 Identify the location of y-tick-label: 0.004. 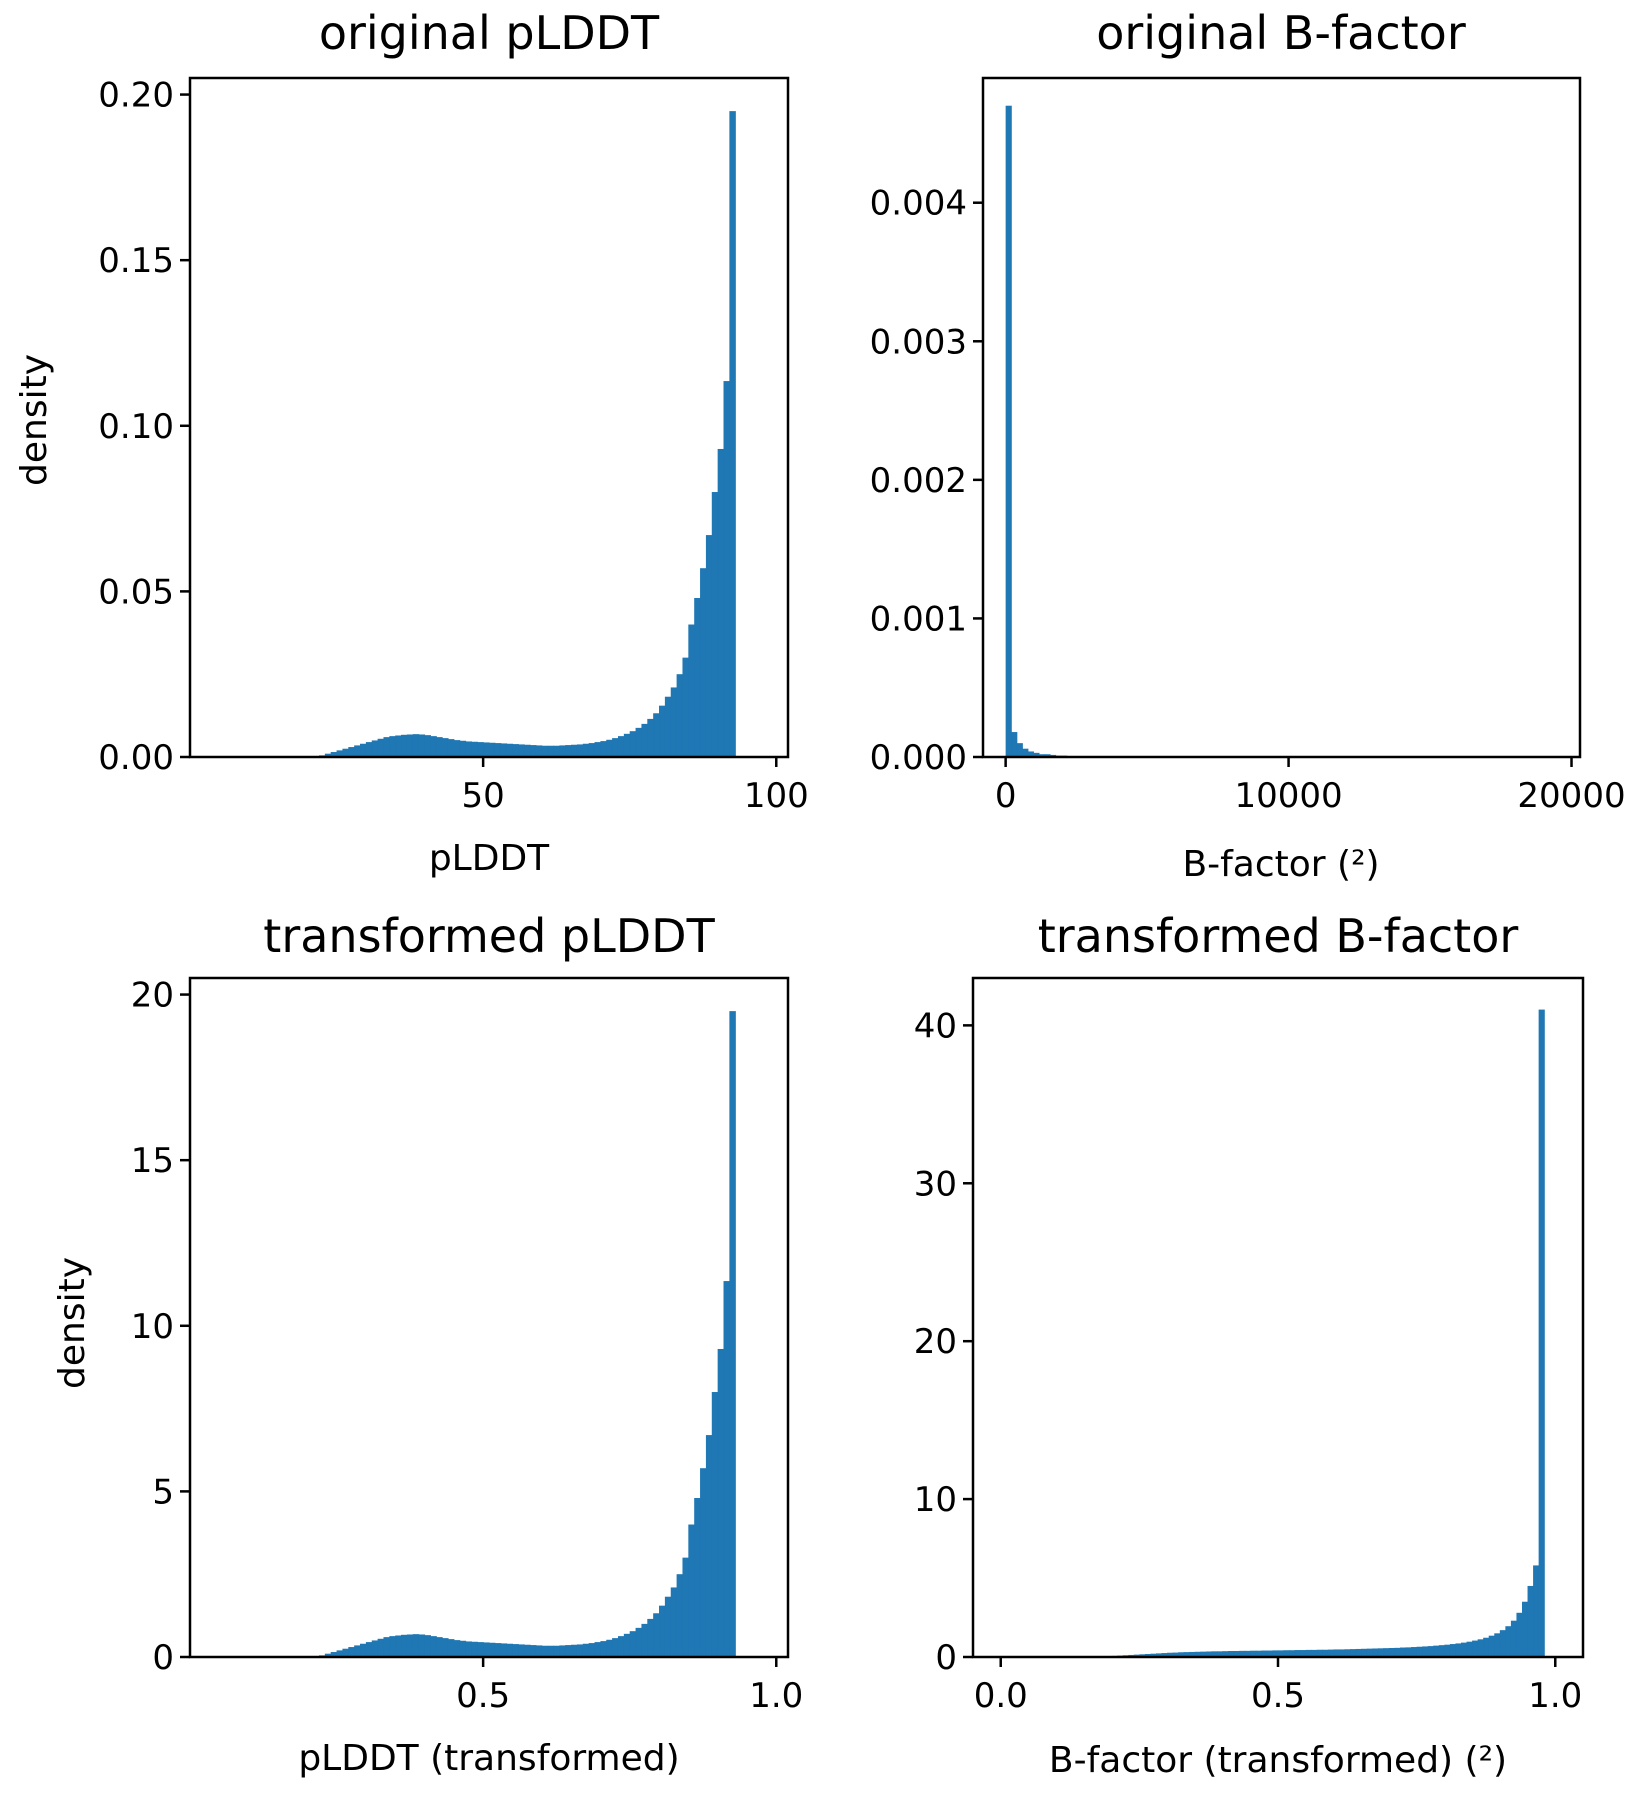
(918, 204).